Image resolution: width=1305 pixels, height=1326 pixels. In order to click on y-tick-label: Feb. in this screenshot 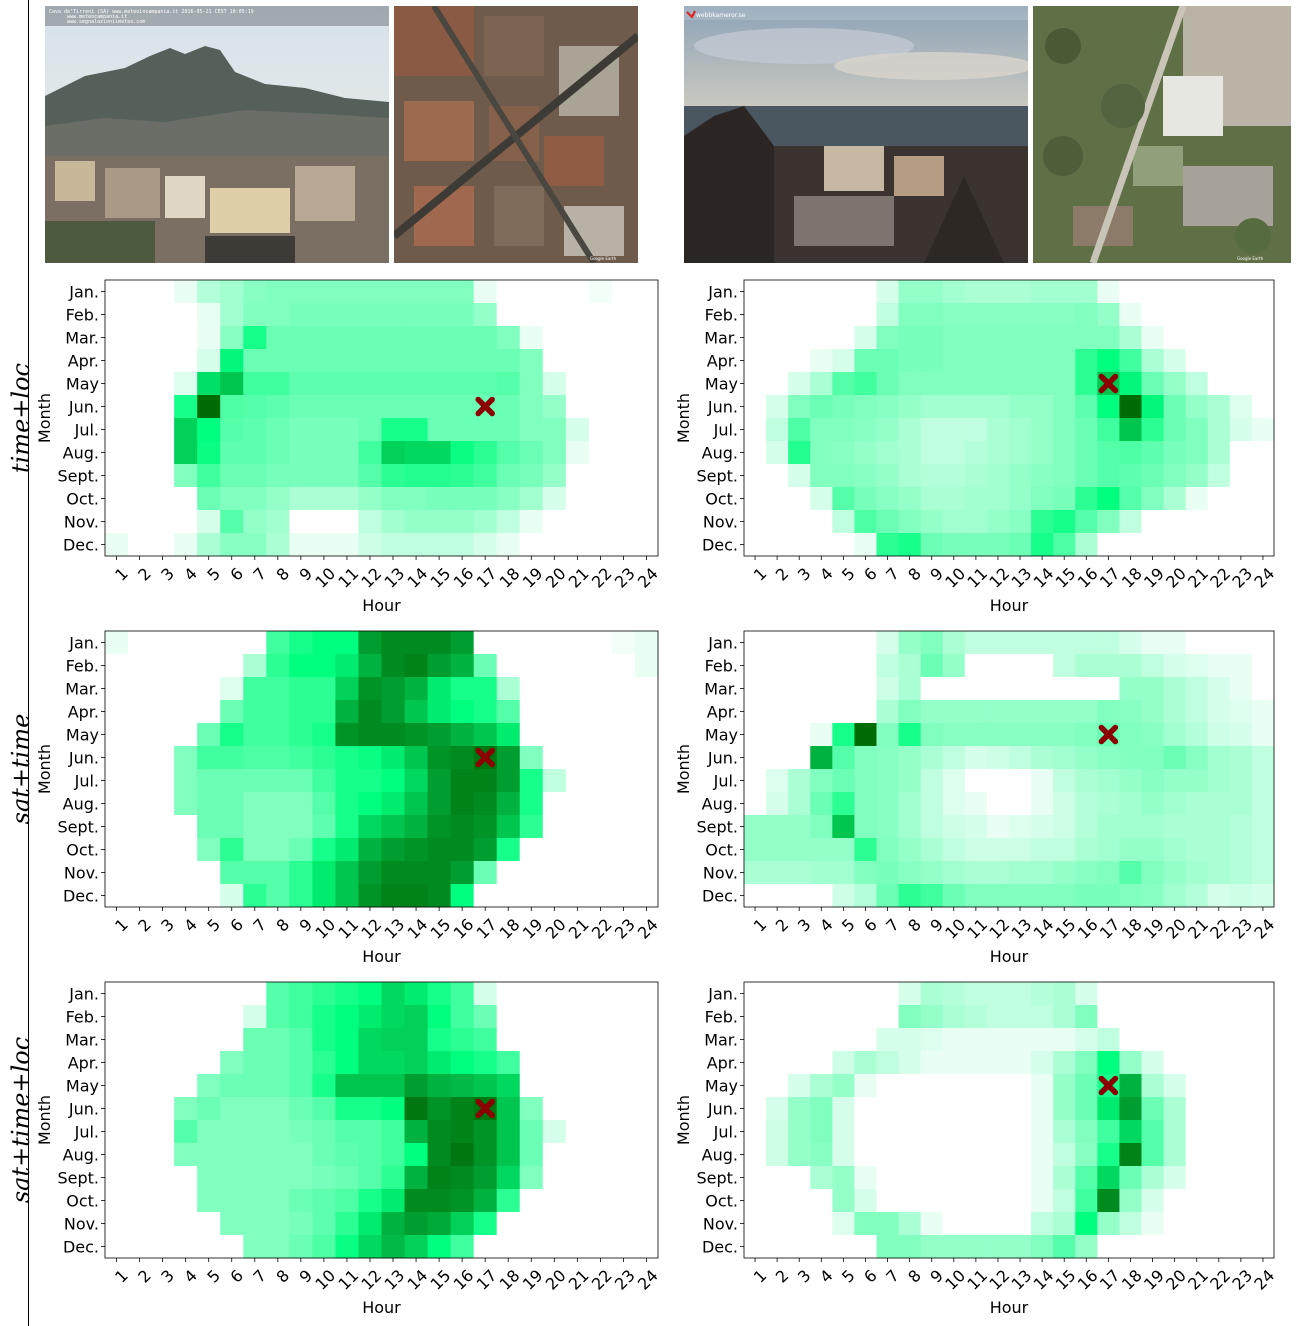, I will do `click(82, 1017)`.